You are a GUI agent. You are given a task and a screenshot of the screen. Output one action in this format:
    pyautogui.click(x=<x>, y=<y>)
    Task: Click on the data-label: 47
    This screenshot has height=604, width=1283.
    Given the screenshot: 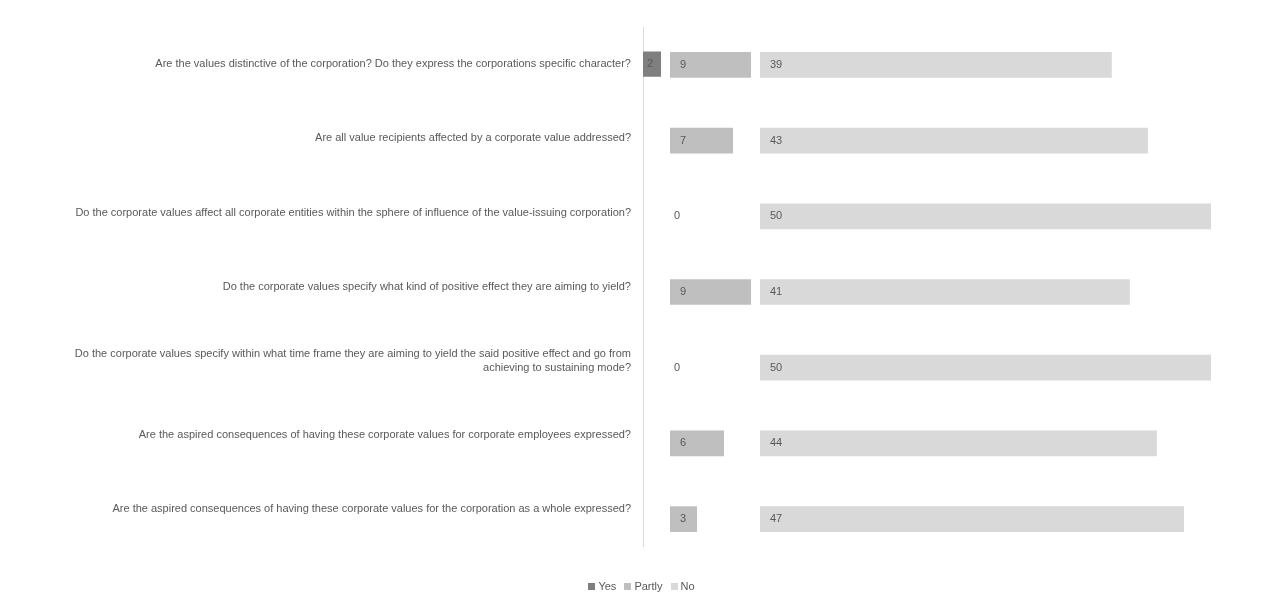 What is the action you would take?
    pyautogui.click(x=776, y=518)
    